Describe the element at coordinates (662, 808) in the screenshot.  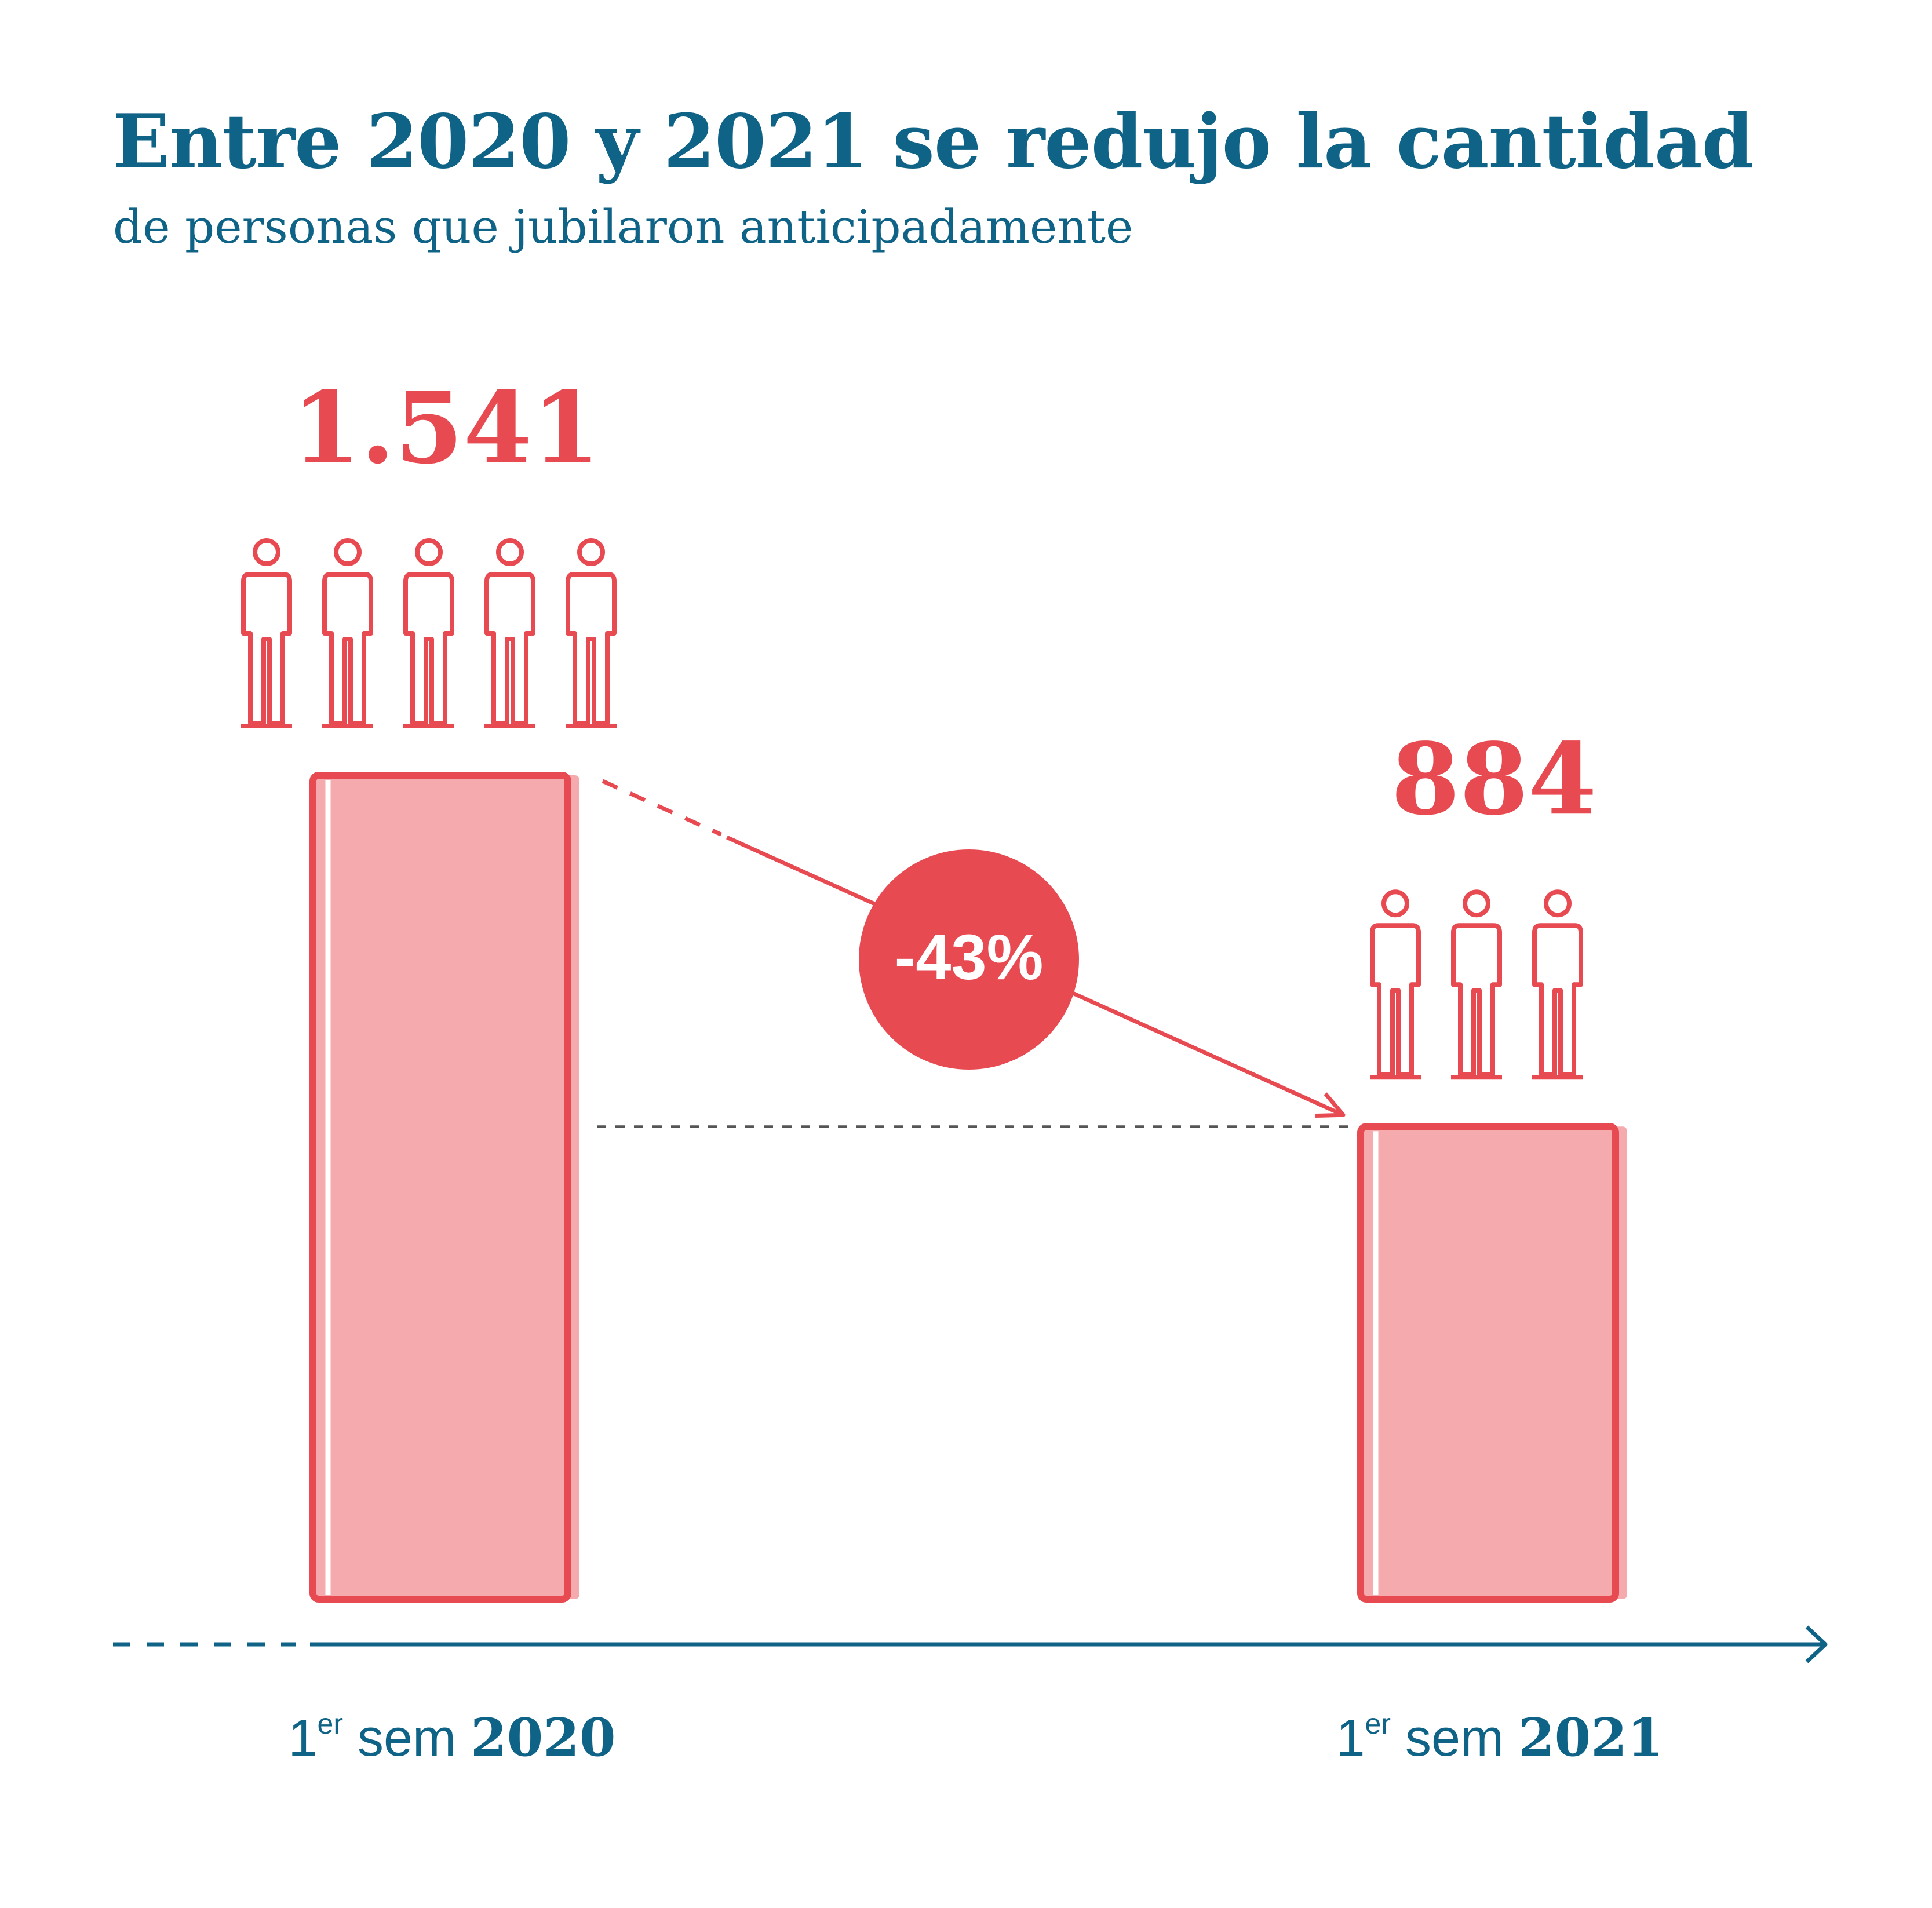
I see `change-line-dashed` at that location.